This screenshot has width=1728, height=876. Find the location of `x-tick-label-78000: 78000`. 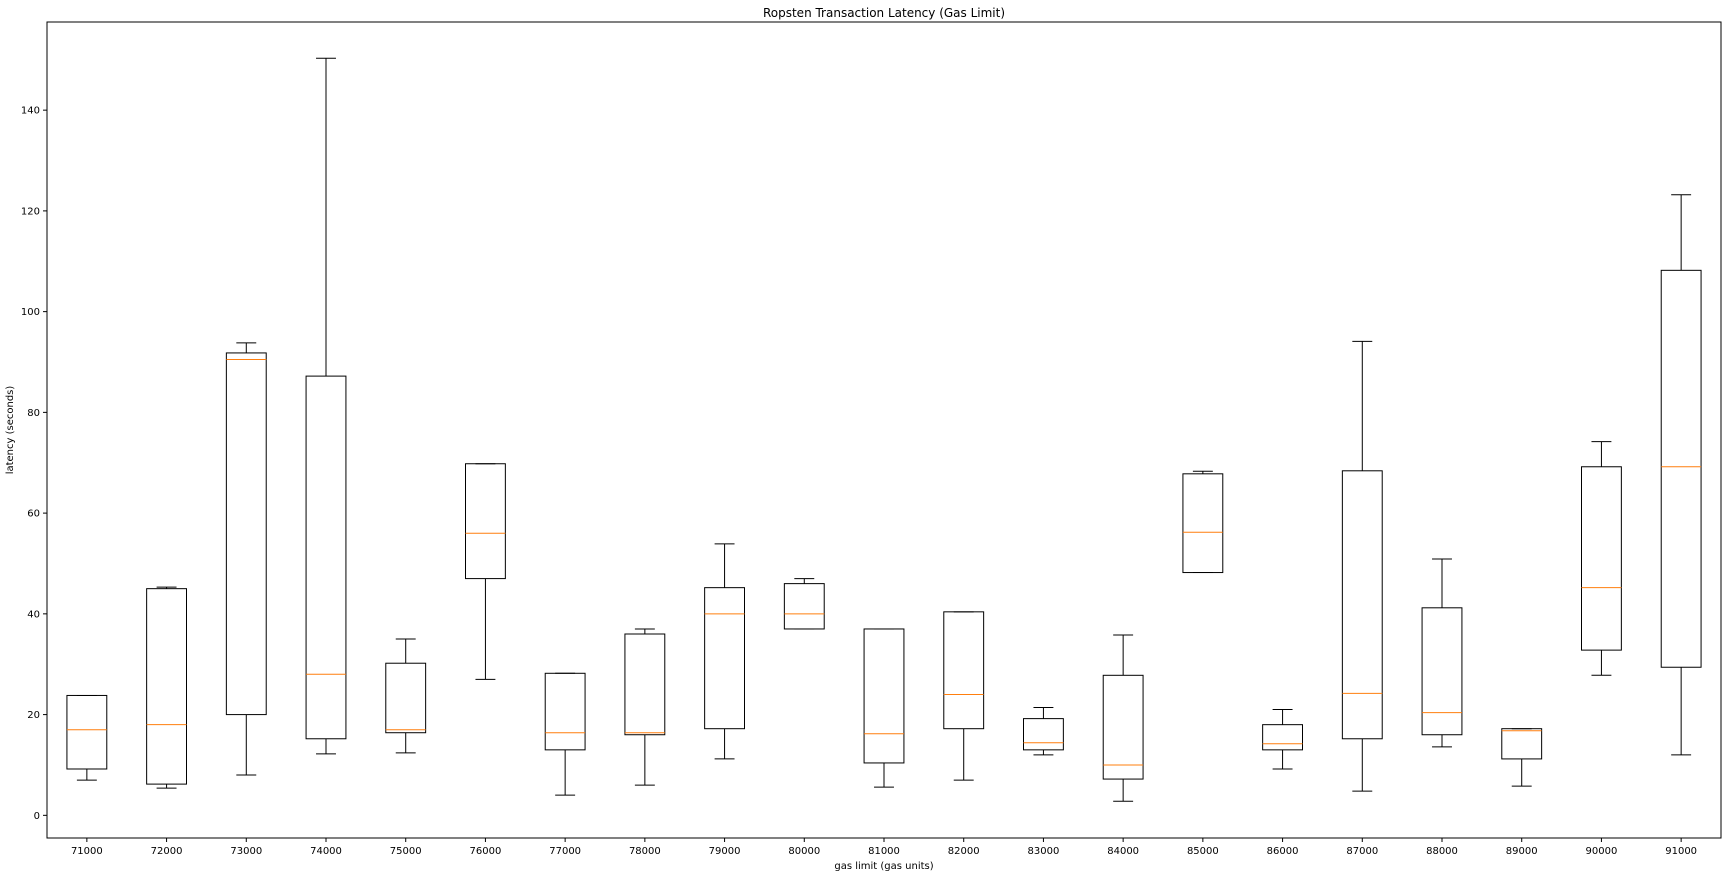

x-tick-label-78000: 78000 is located at coordinates (645, 851).